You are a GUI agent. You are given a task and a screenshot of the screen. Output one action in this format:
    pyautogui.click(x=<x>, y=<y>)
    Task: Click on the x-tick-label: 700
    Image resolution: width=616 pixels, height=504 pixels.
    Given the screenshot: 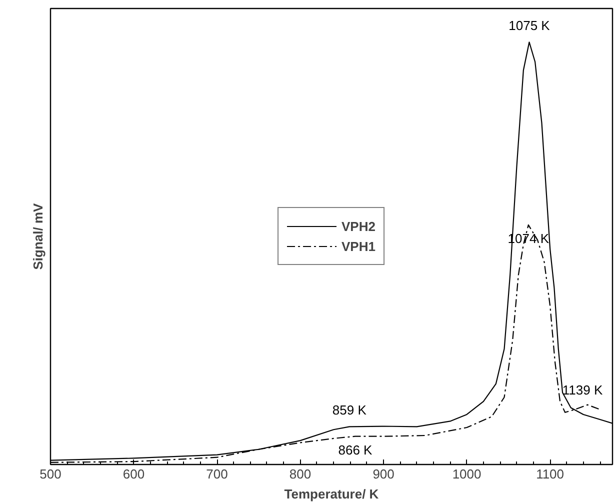 What is the action you would take?
    pyautogui.click(x=217, y=474)
    